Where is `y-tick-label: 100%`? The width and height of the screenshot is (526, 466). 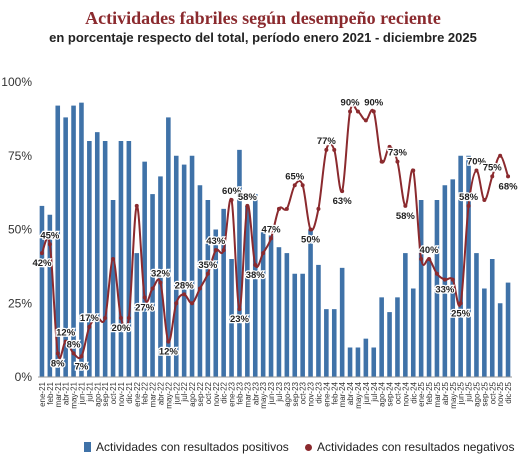 y-tick-label: 100% is located at coordinates (16, 82).